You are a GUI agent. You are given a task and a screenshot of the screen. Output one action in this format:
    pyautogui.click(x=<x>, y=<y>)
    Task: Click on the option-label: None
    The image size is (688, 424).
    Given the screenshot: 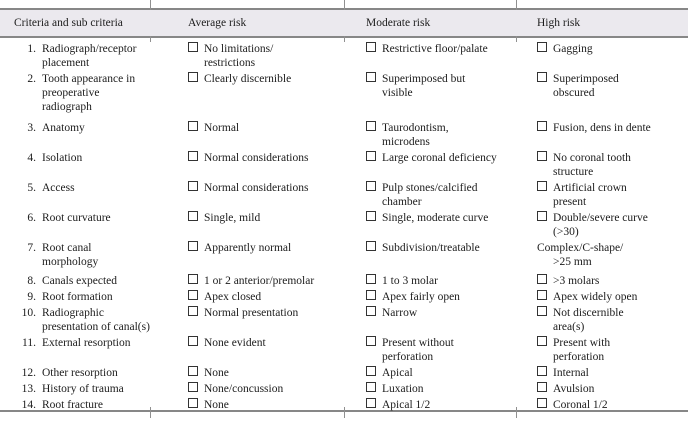 What is the action you would take?
    pyautogui.click(x=216, y=373)
    